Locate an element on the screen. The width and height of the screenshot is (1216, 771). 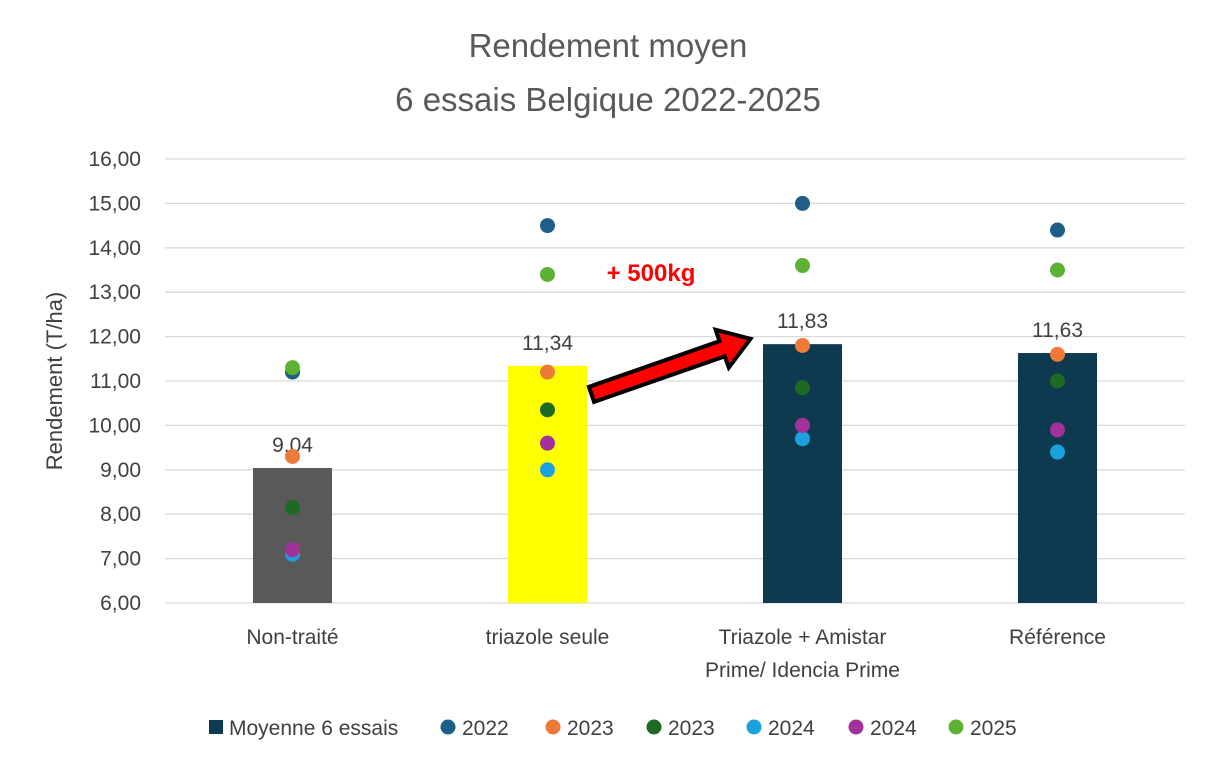
x-category-label: Référence is located at coordinates (1057, 637).